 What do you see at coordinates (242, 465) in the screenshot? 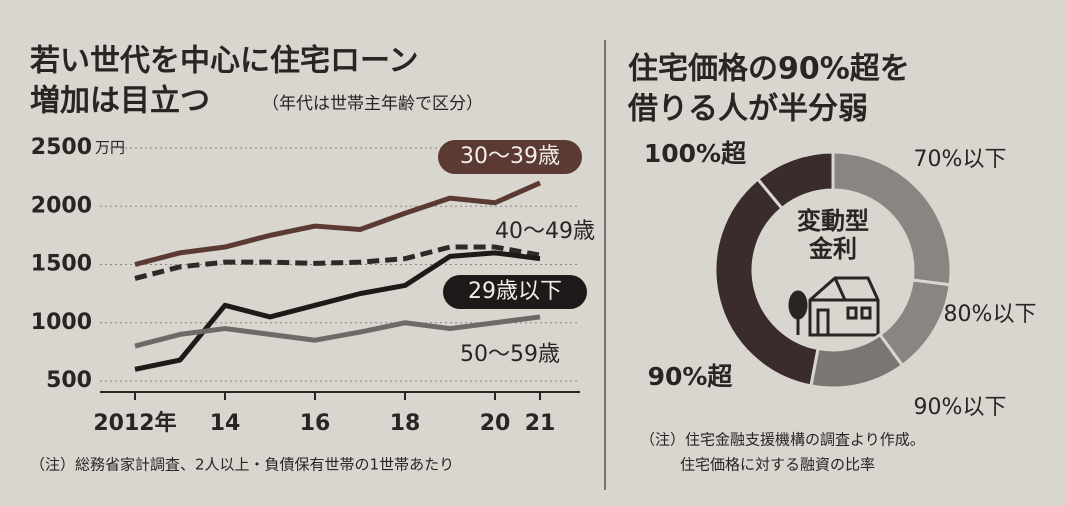
I see `note: （注）総務省家計調査、2人以上・負債保有世帯の1世帯あたり` at bounding box center [242, 465].